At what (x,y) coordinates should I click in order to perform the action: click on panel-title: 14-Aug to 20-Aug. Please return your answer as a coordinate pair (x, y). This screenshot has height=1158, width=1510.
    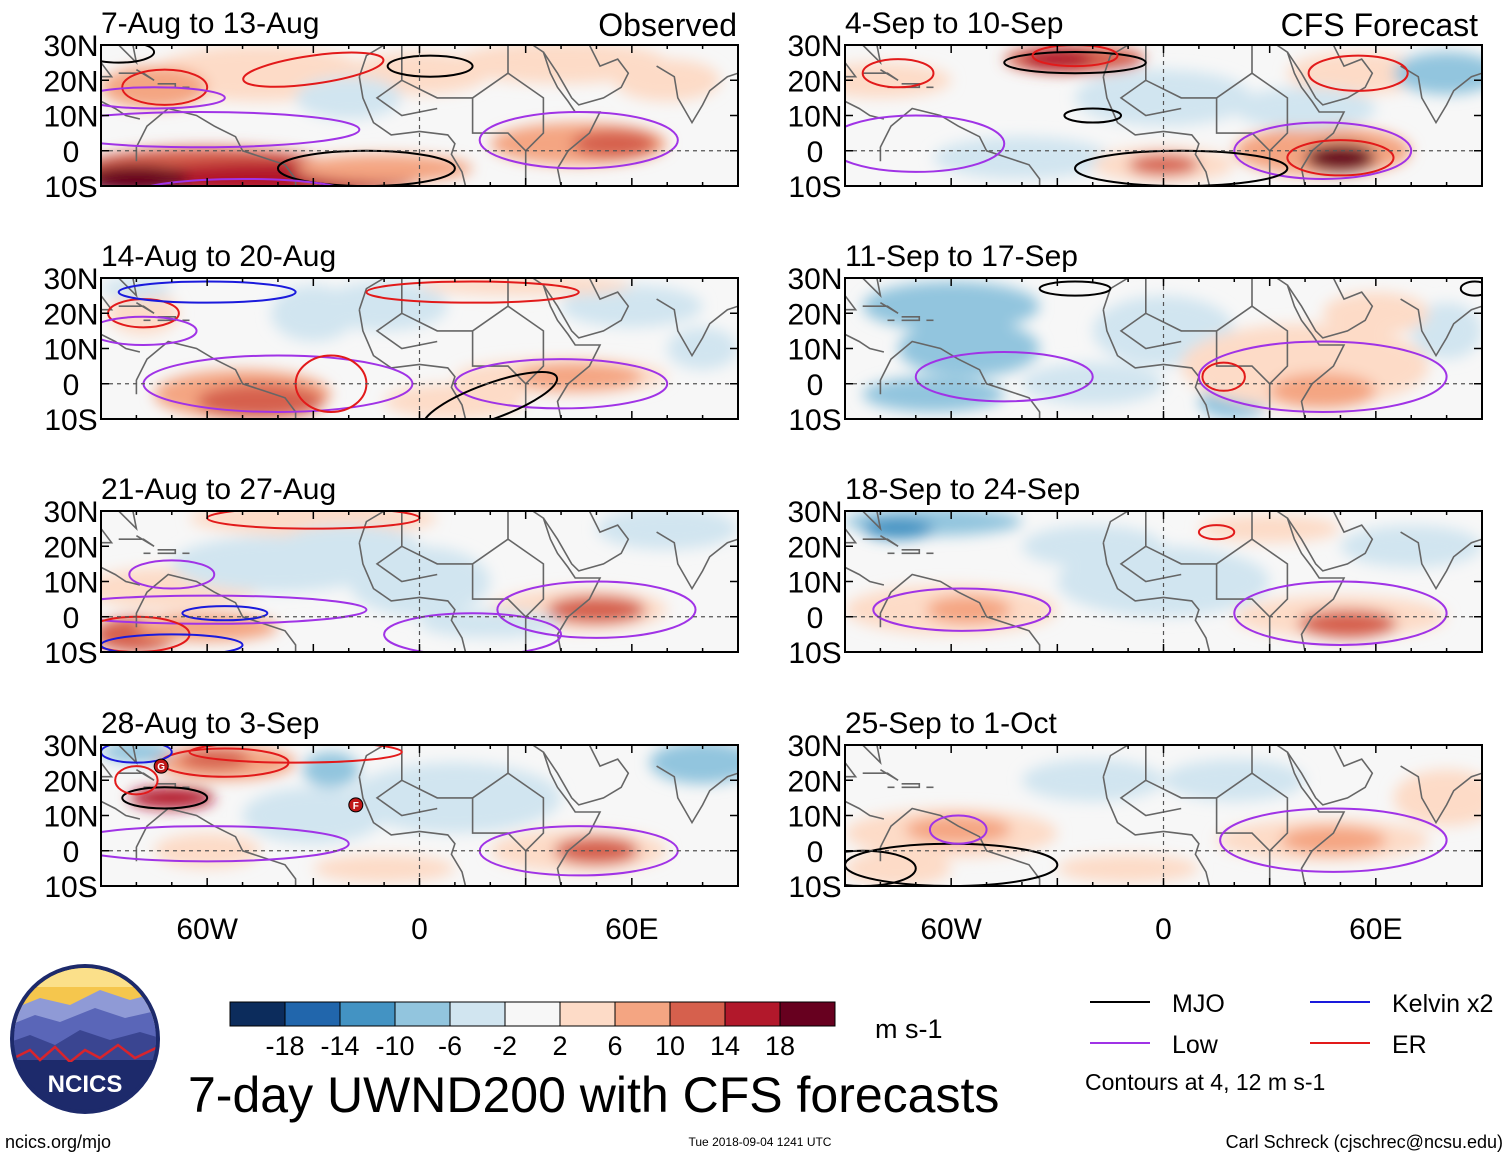
    Looking at the image, I should click on (218, 256).